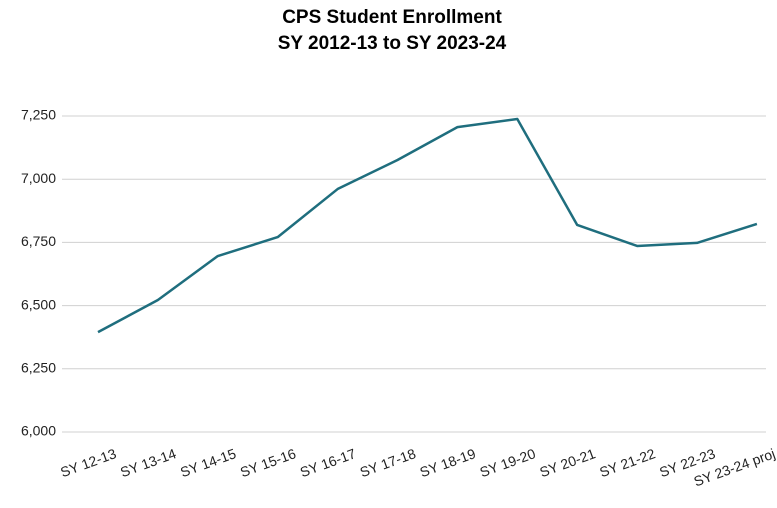 Image resolution: width=777 pixels, height=508 pixels. I want to click on x-tick-label: SY 13-14, so click(148, 462).